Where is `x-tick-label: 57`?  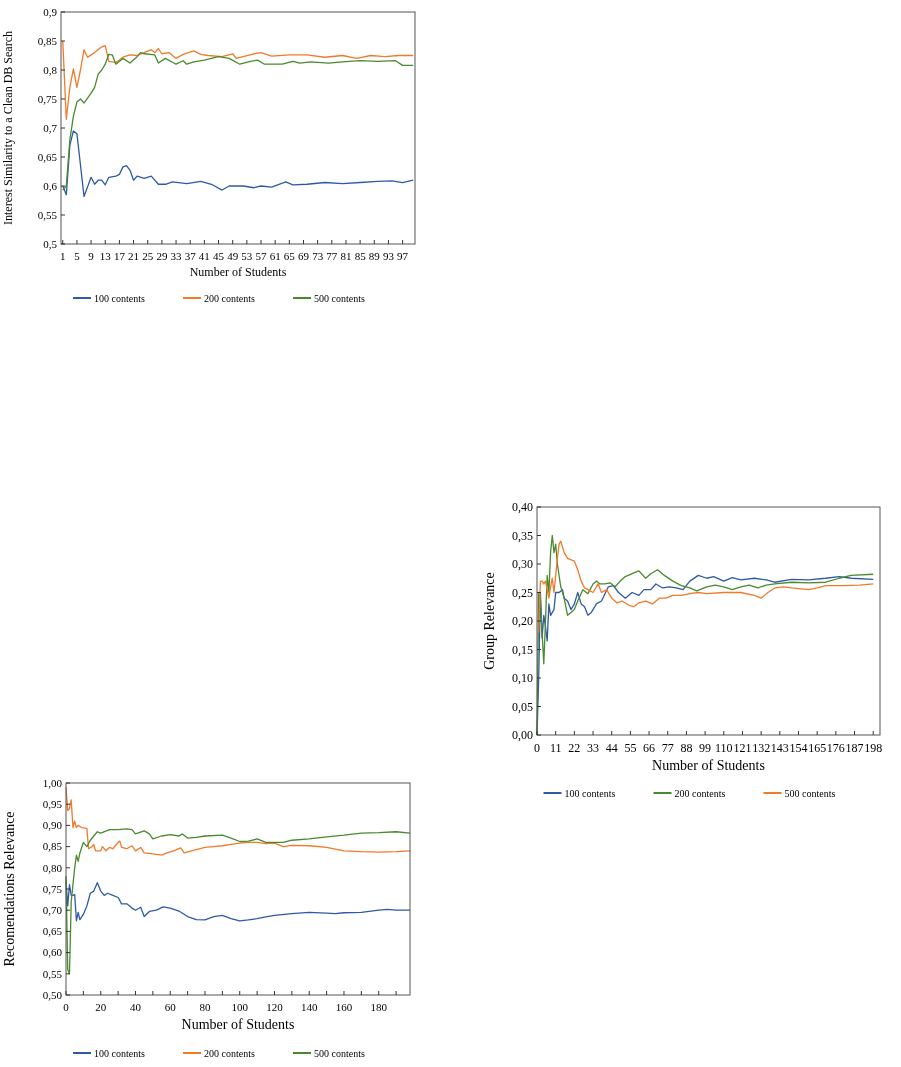
x-tick-label: 57 is located at coordinates (261, 256).